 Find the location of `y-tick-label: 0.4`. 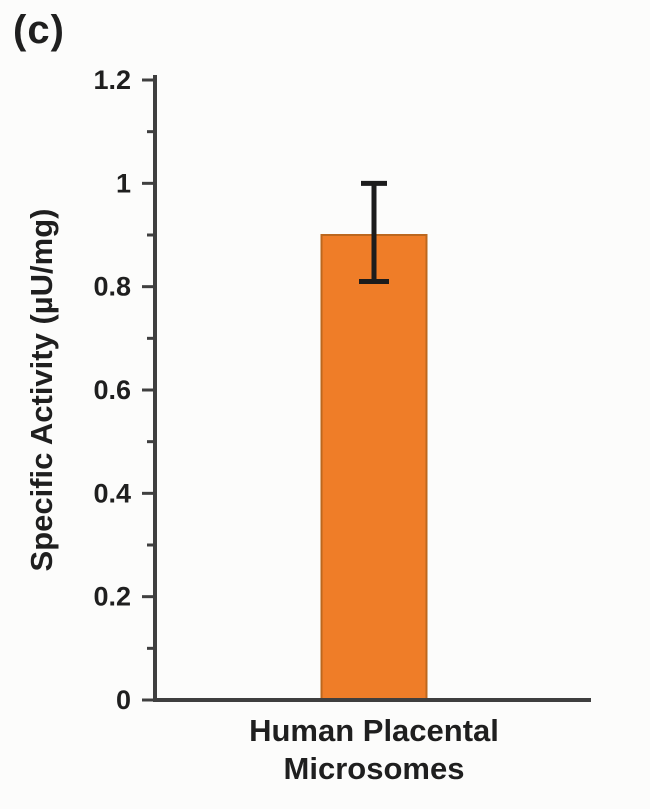

y-tick-label: 0.4 is located at coordinates (112, 493).